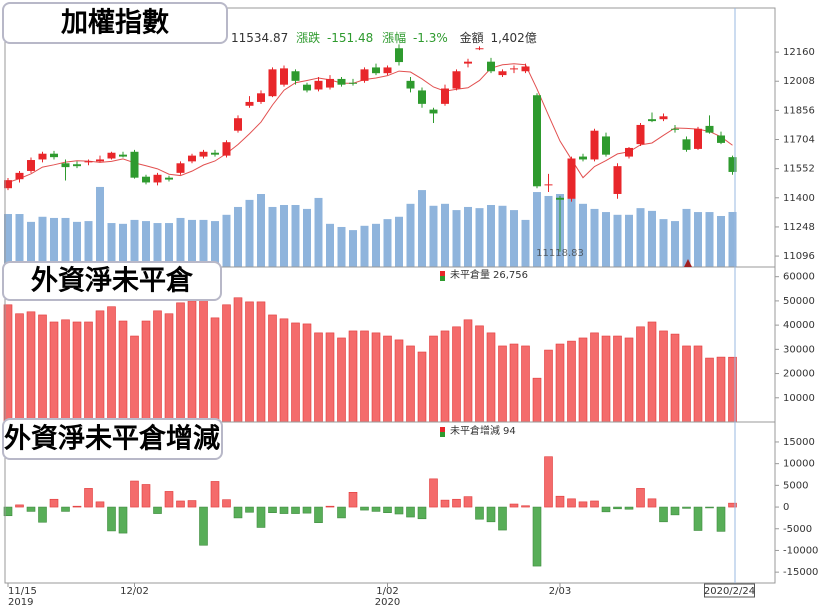 The height and width of the screenshot is (607, 820). What do you see at coordinates (800, 550) in the screenshot?
I see `y-tick-label: -10000` at bounding box center [800, 550].